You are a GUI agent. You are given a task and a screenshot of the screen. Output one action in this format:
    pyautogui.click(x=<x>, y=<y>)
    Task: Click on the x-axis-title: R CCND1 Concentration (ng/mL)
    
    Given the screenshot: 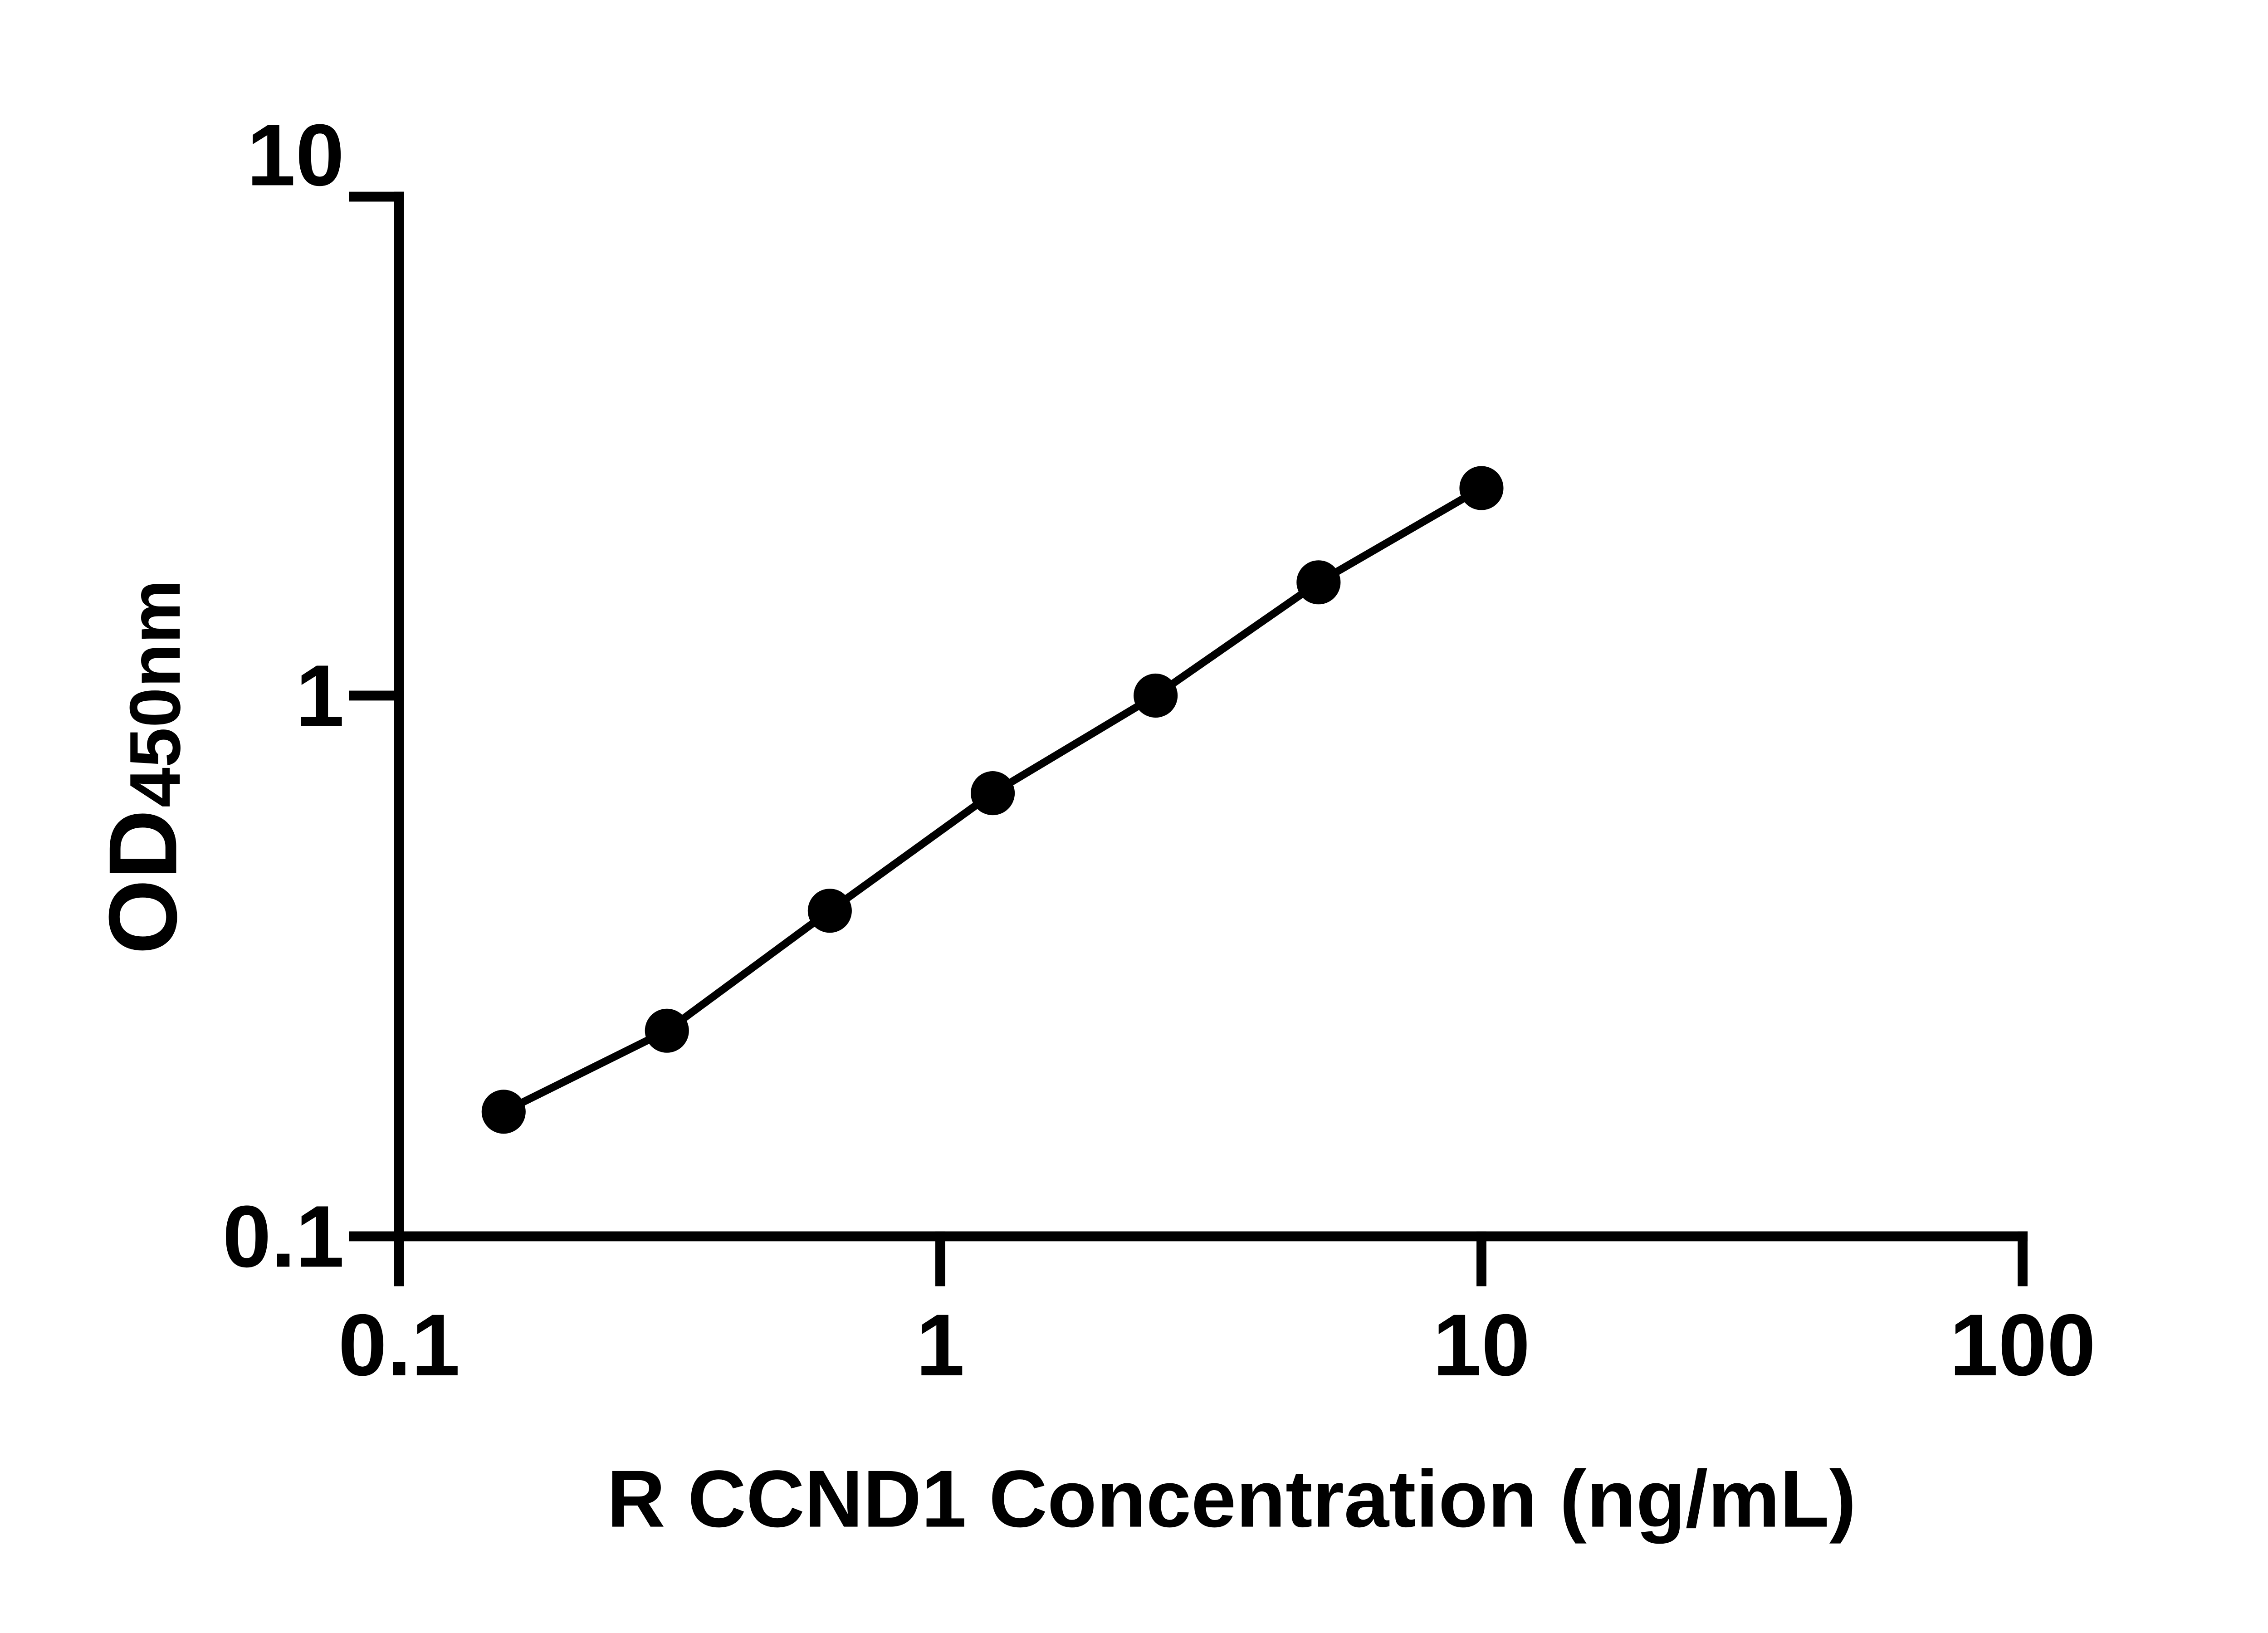 What is the action you would take?
    pyautogui.click(x=1232, y=1499)
    